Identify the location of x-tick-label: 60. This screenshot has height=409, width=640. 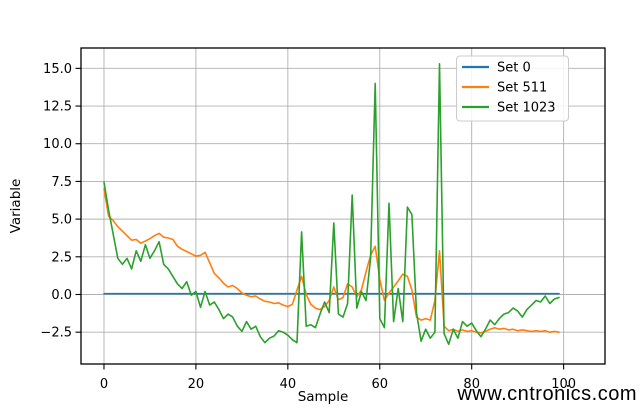
(379, 384).